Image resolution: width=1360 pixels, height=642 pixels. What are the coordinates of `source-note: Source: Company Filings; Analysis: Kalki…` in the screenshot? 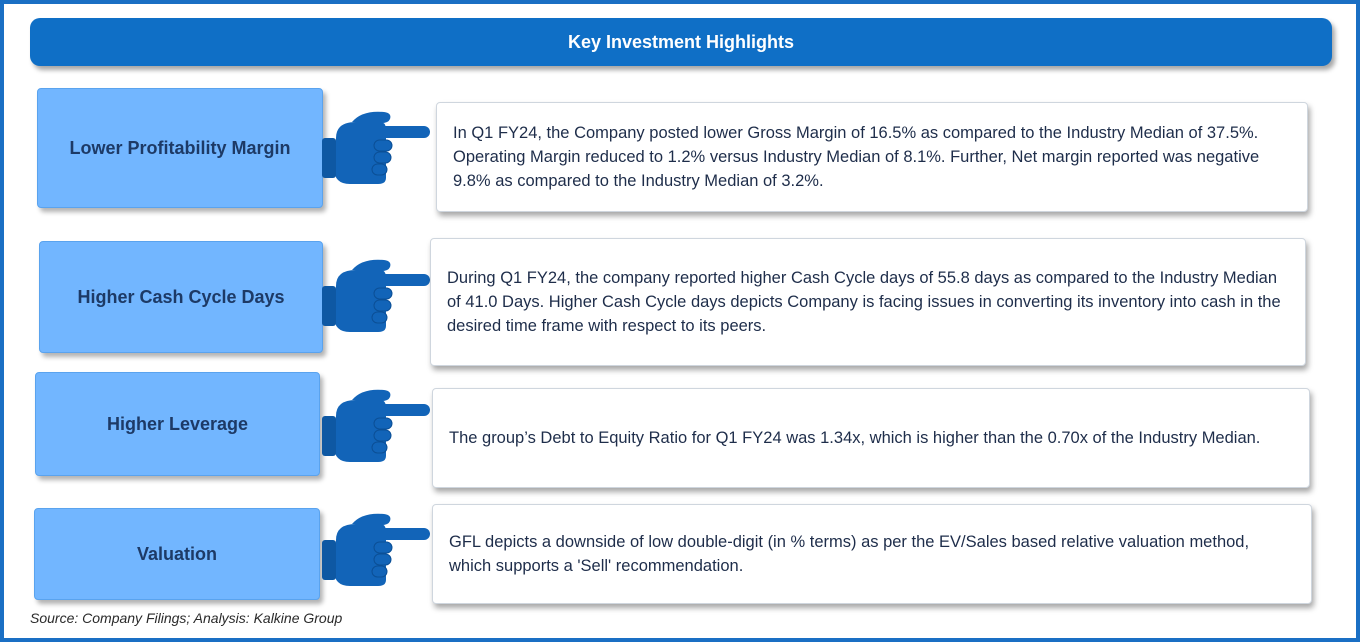 It's located at (186, 618).